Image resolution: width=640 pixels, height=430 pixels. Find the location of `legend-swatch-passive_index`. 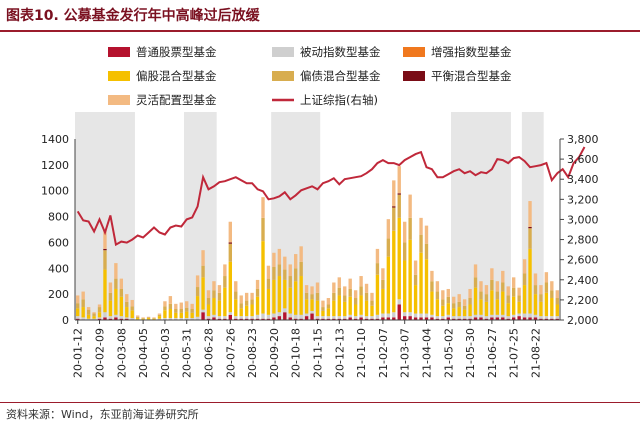

legend-swatch-passive_index is located at coordinates (283, 52).